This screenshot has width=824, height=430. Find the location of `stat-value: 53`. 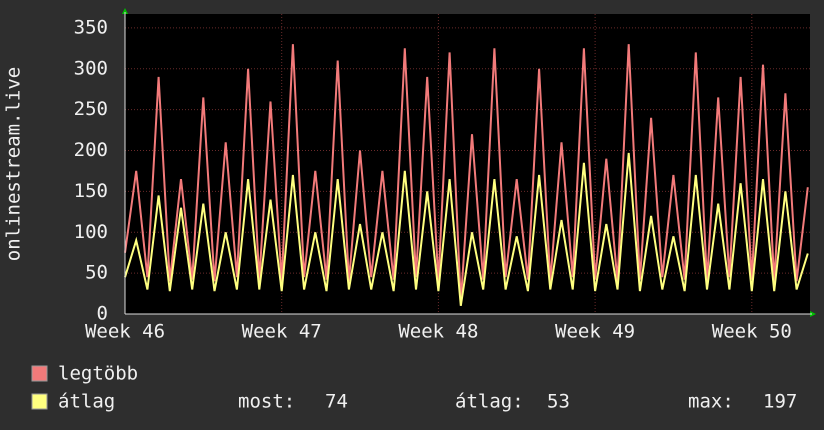

stat-value: 53 is located at coordinates (558, 402).